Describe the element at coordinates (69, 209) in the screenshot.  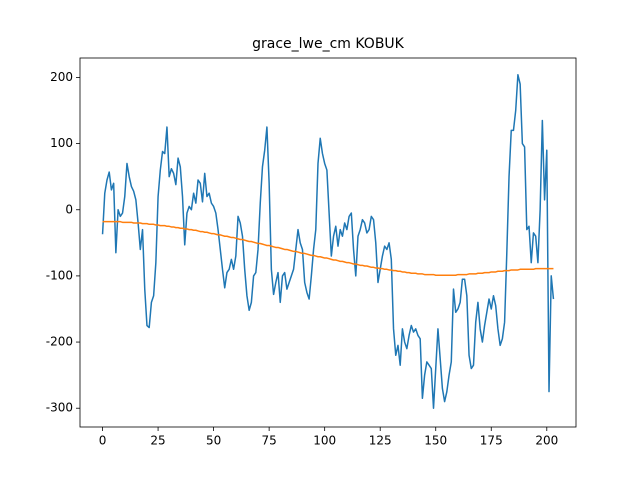
I see `y-tick-label: 0` at that location.